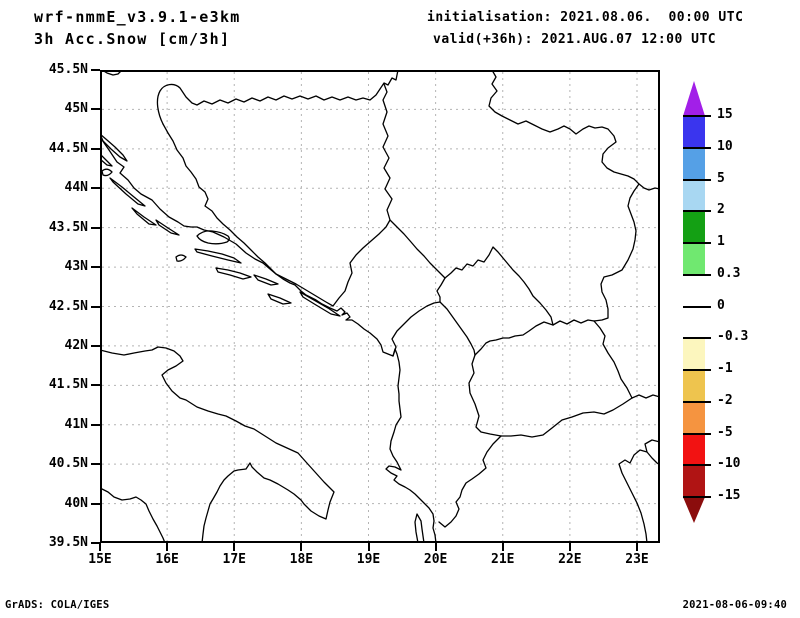  What do you see at coordinates (248, 215) in the screenshot?
I see `border-croatia-bosnia-west` at bounding box center [248, 215].